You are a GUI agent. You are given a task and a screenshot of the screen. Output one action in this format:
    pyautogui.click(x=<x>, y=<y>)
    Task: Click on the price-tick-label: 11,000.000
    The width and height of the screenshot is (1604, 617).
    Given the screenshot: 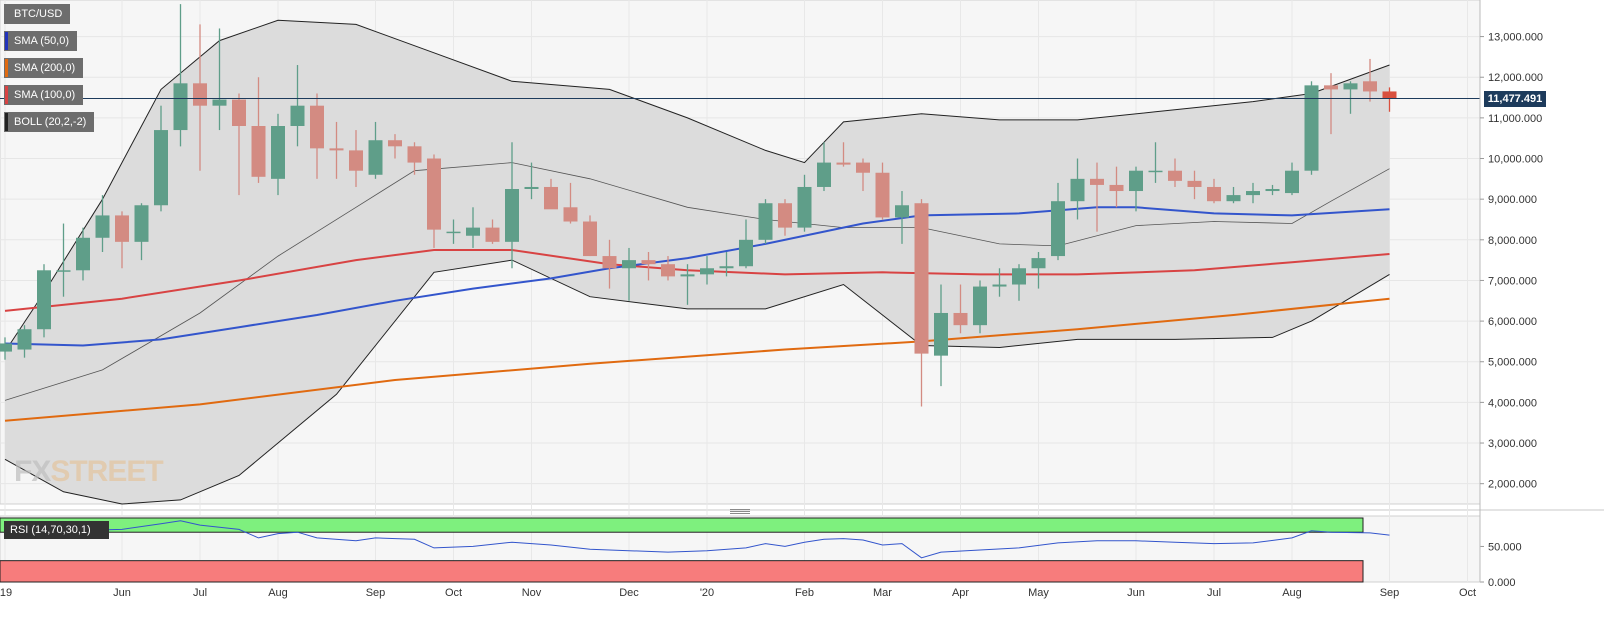 What is the action you would take?
    pyautogui.click(x=1515, y=119)
    